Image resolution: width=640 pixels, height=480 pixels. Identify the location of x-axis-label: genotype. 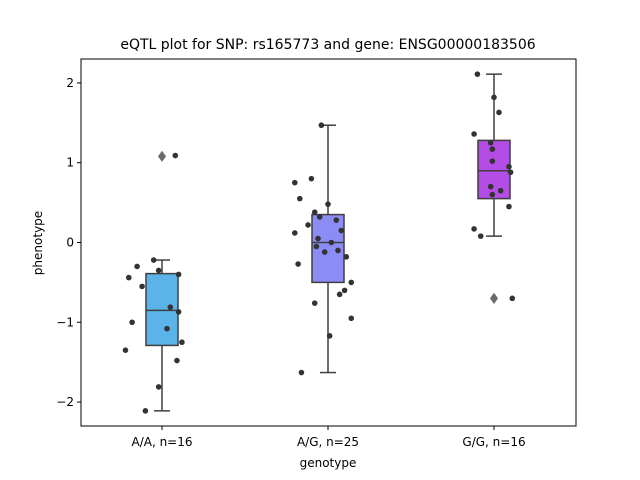
(328, 463).